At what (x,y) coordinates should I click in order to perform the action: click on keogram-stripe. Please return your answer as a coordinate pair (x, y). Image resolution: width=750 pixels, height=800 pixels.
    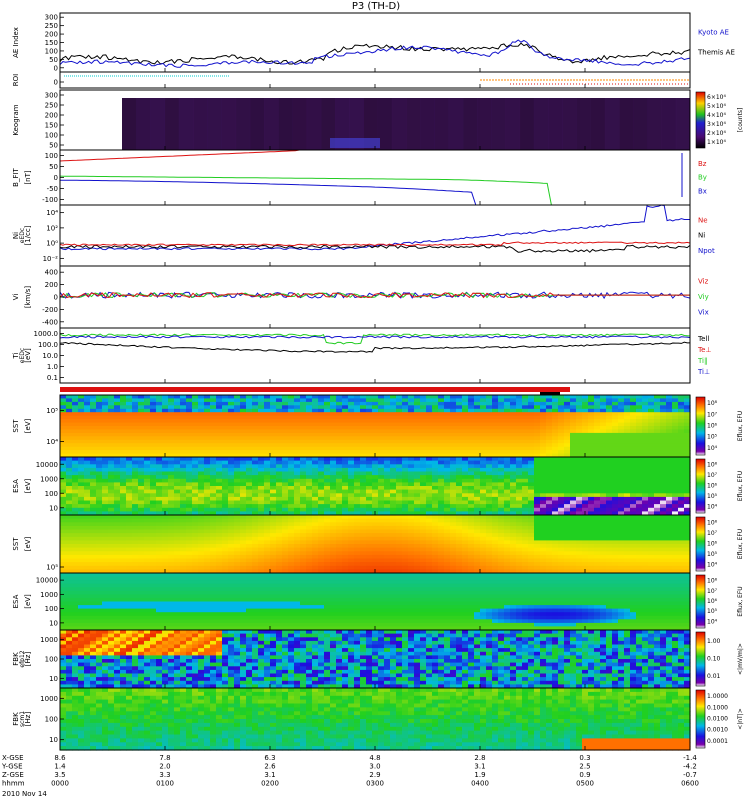
    Looking at the image, I should click on (257, 124).